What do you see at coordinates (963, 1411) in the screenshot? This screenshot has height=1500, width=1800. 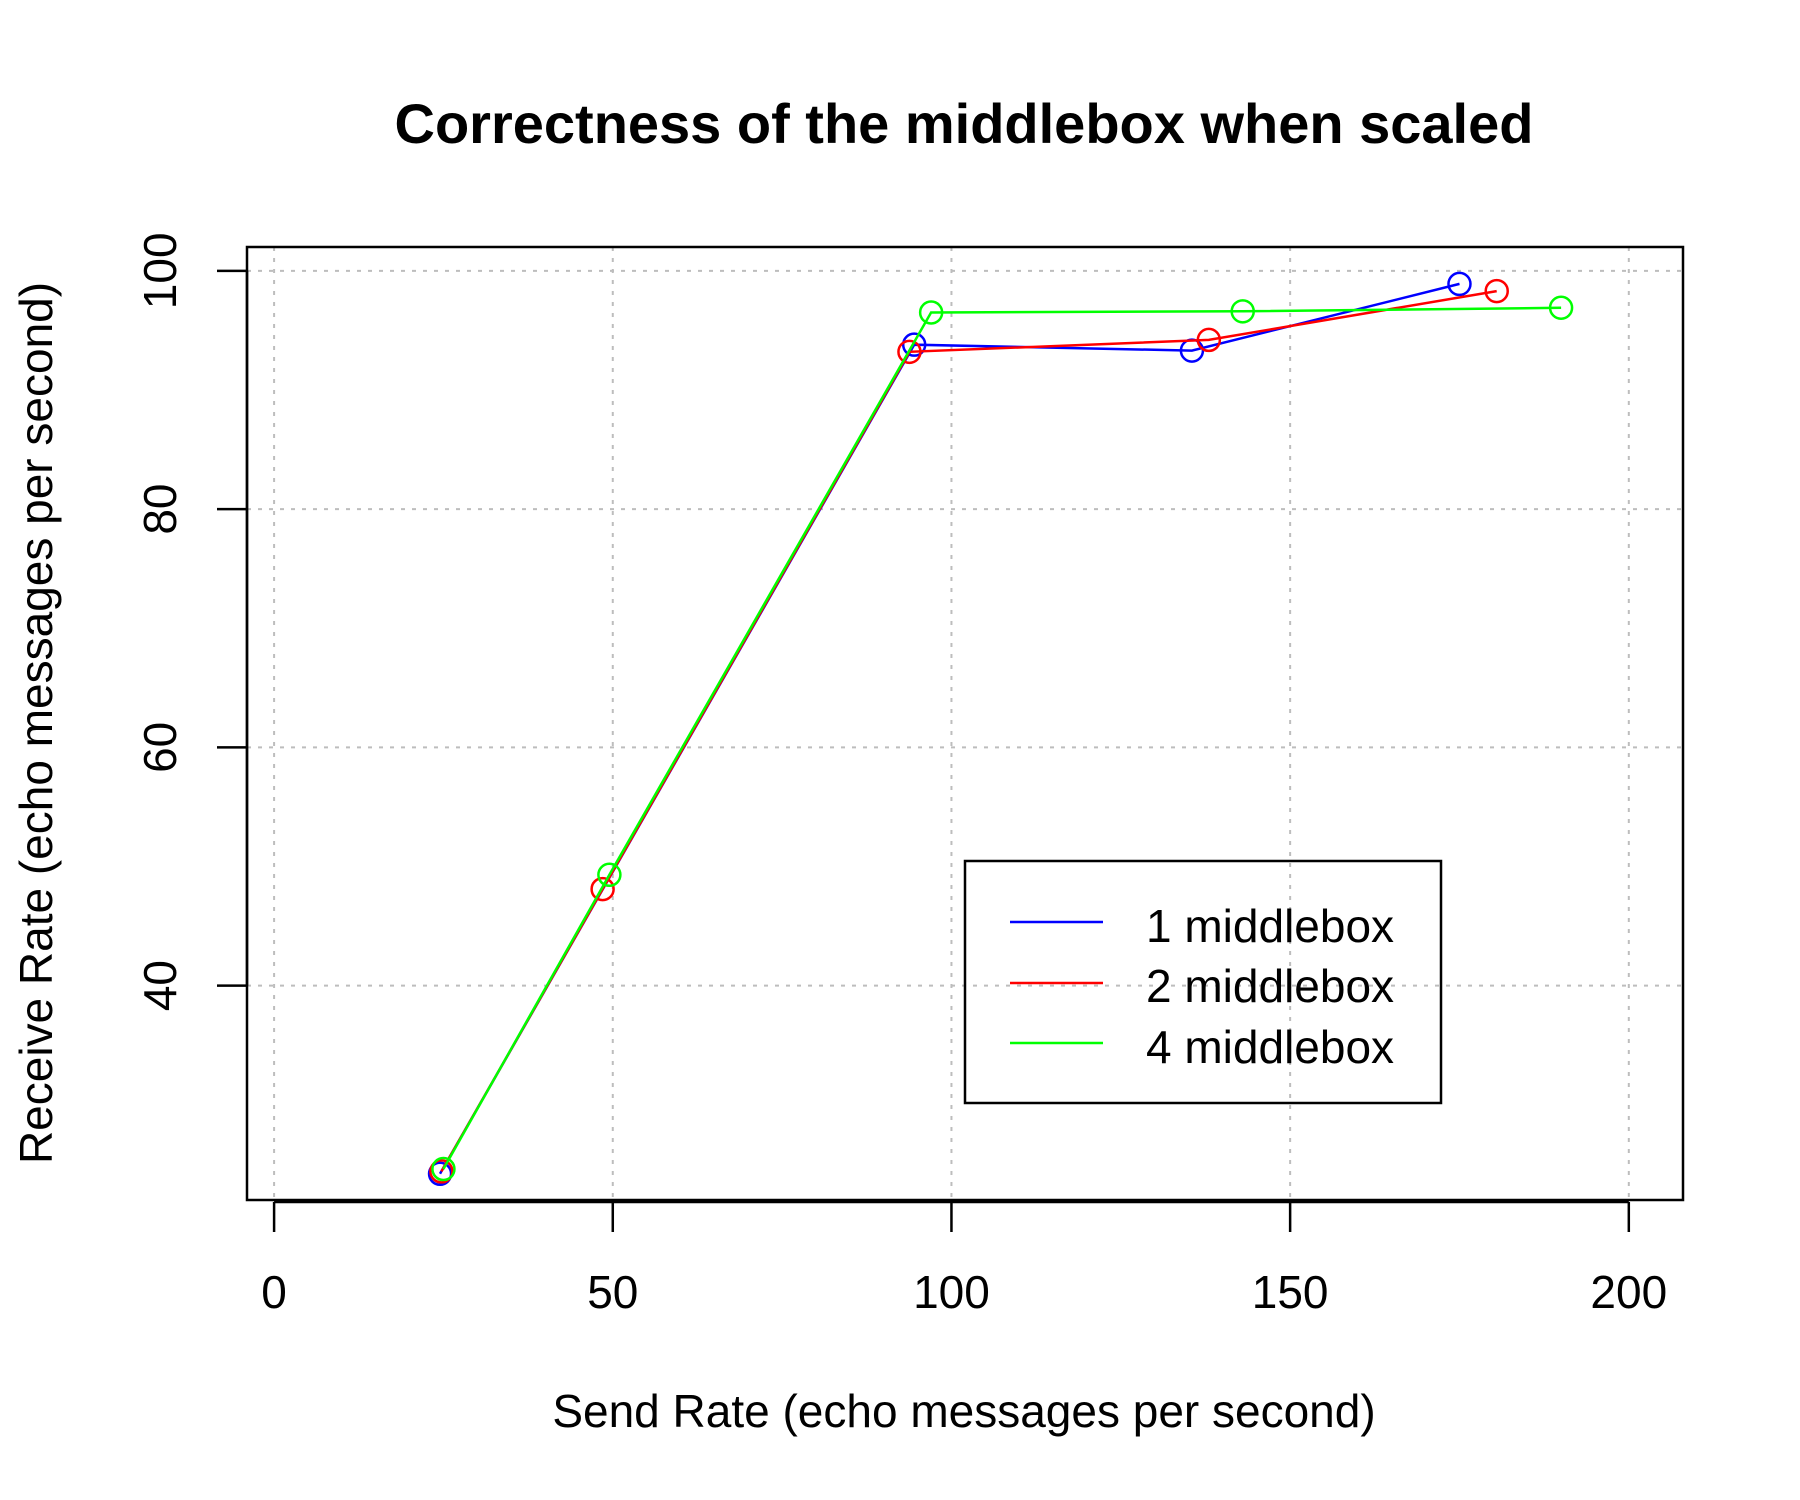 I see `x-axis-label: Send Rate (echo messages per second)` at bounding box center [963, 1411].